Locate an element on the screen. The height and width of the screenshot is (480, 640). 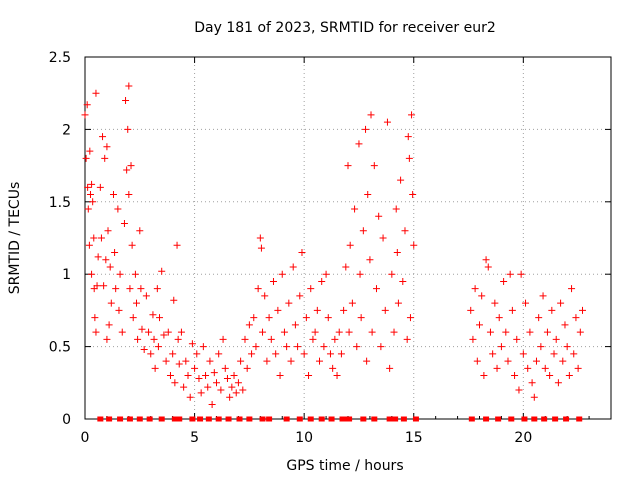
x-tick-label: 0 is located at coordinates (85, 438).